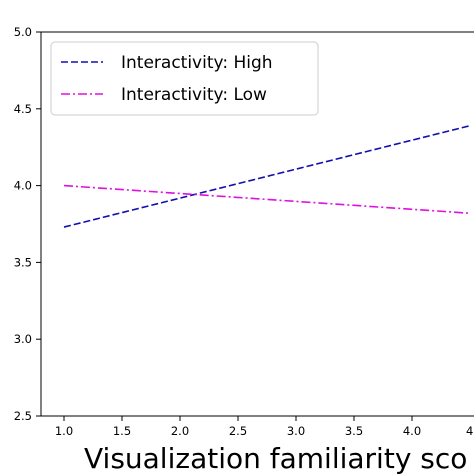  I want to click on y-tick-label: 4.0, so click(23, 186).